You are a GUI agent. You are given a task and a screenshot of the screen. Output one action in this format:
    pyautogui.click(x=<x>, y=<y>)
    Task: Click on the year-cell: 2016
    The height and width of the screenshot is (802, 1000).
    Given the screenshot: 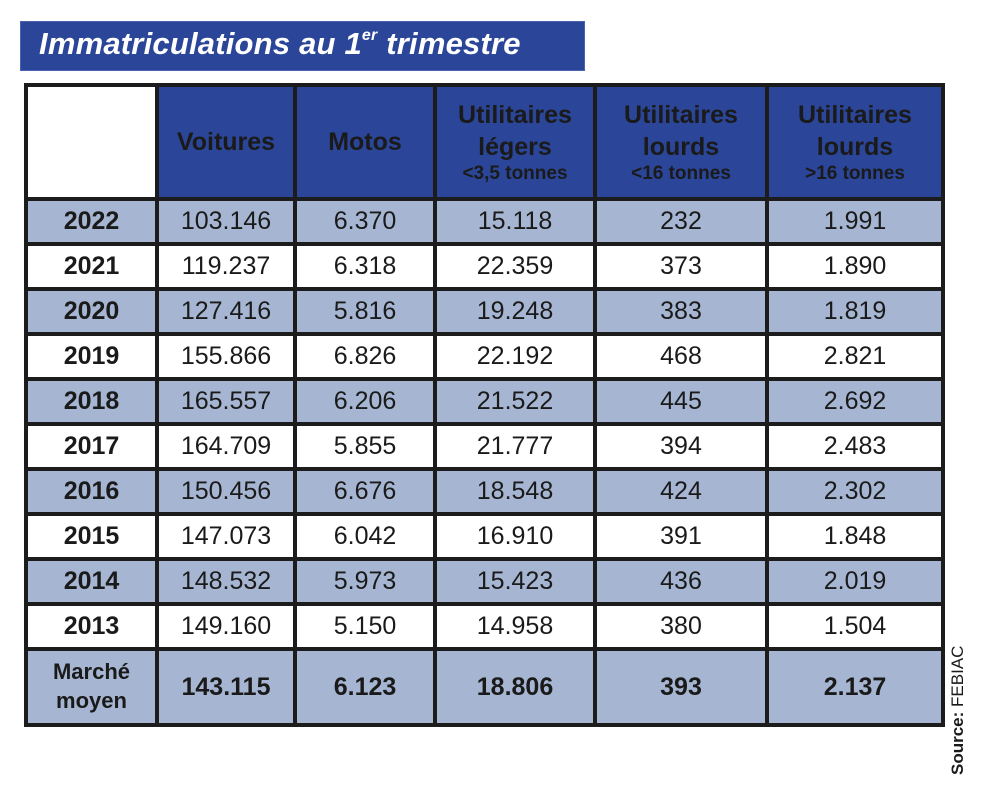 What is the action you would take?
    pyautogui.click(x=91, y=491)
    